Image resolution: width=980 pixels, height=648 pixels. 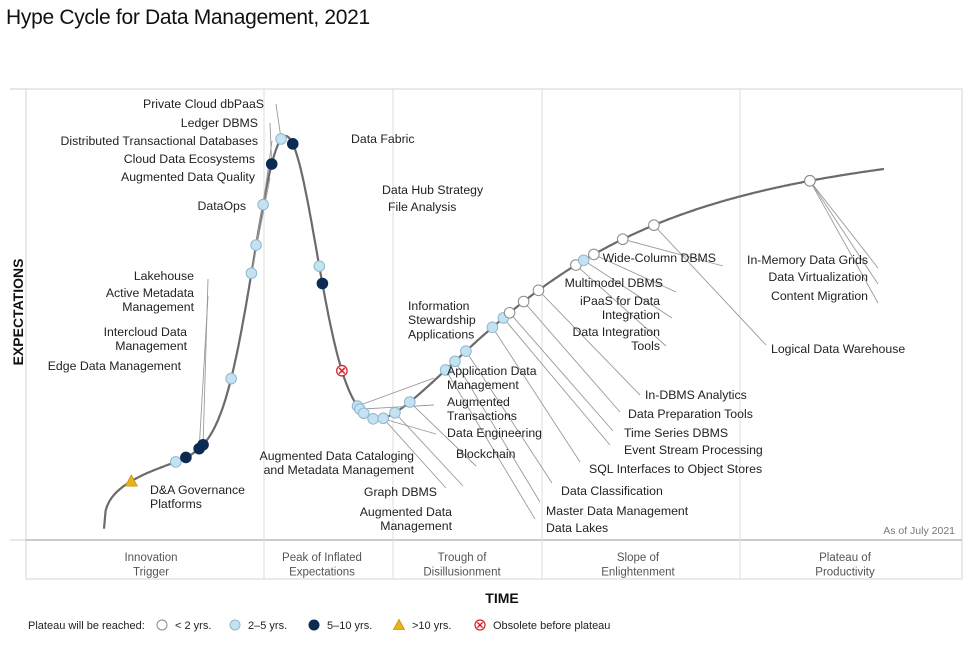 I want to click on technology-label: Graph DBMS, so click(x=400, y=492).